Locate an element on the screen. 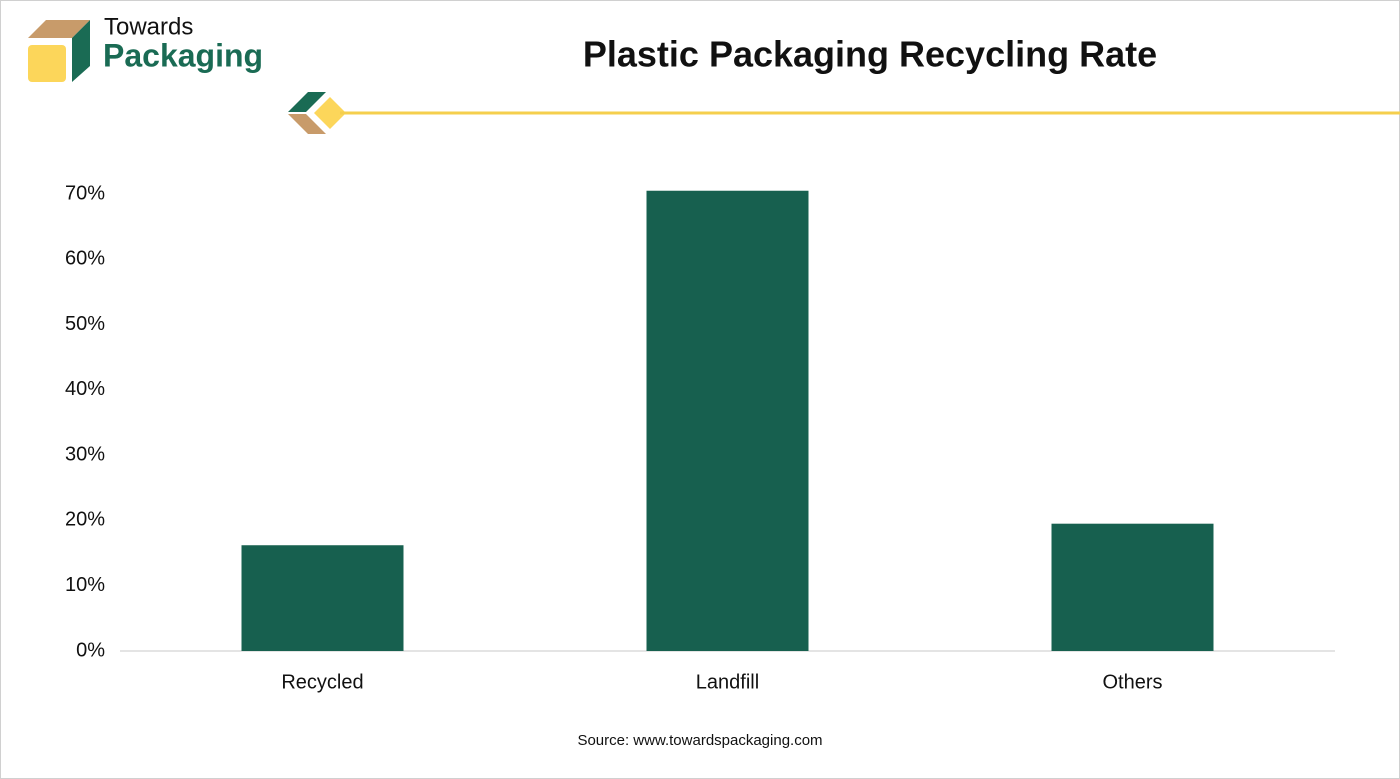 This screenshot has width=1400, height=779. ornament-yellow is located at coordinates (330, 113).